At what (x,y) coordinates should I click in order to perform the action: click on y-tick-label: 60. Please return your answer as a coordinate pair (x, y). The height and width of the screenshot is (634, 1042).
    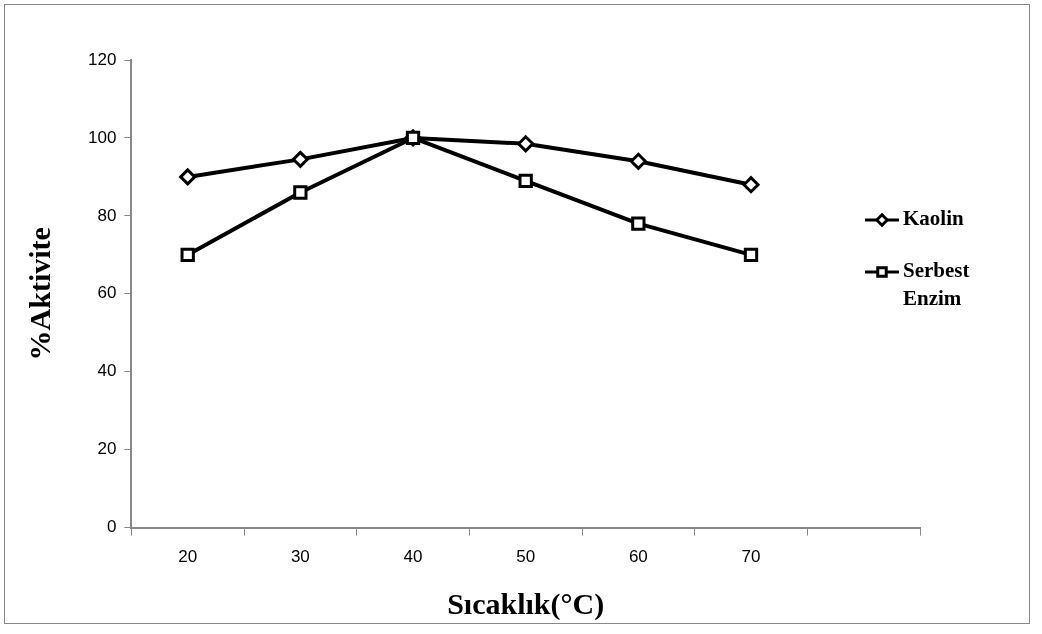
    Looking at the image, I should click on (107, 293).